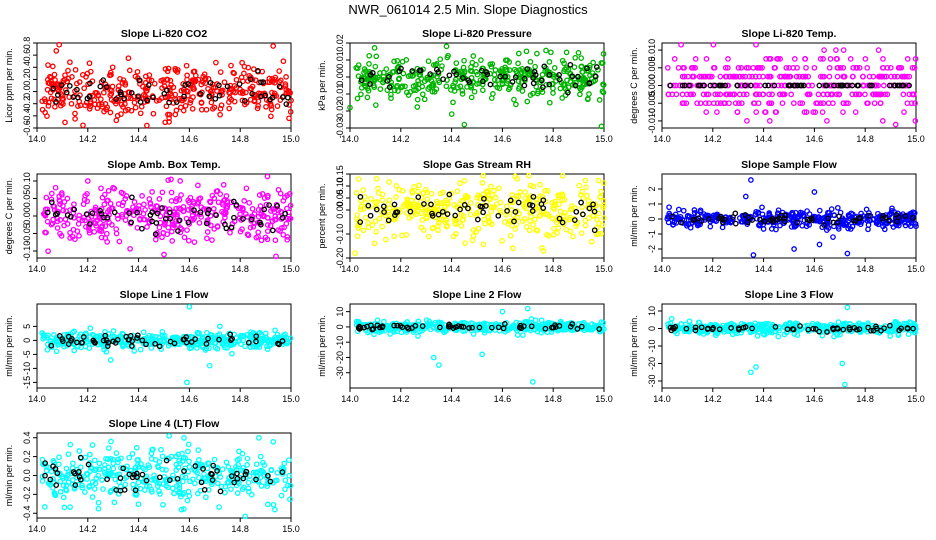 This screenshot has width=936, height=540. Describe the element at coordinates (916, 269) in the screenshot. I see `x-tick-label: 15.0` at that location.